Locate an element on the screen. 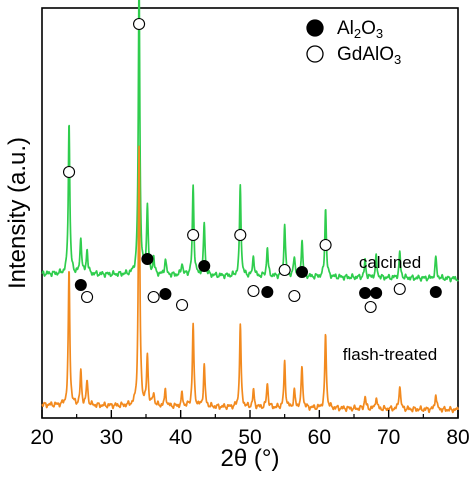  legend-label-part: O is located at coordinates (368, 28).